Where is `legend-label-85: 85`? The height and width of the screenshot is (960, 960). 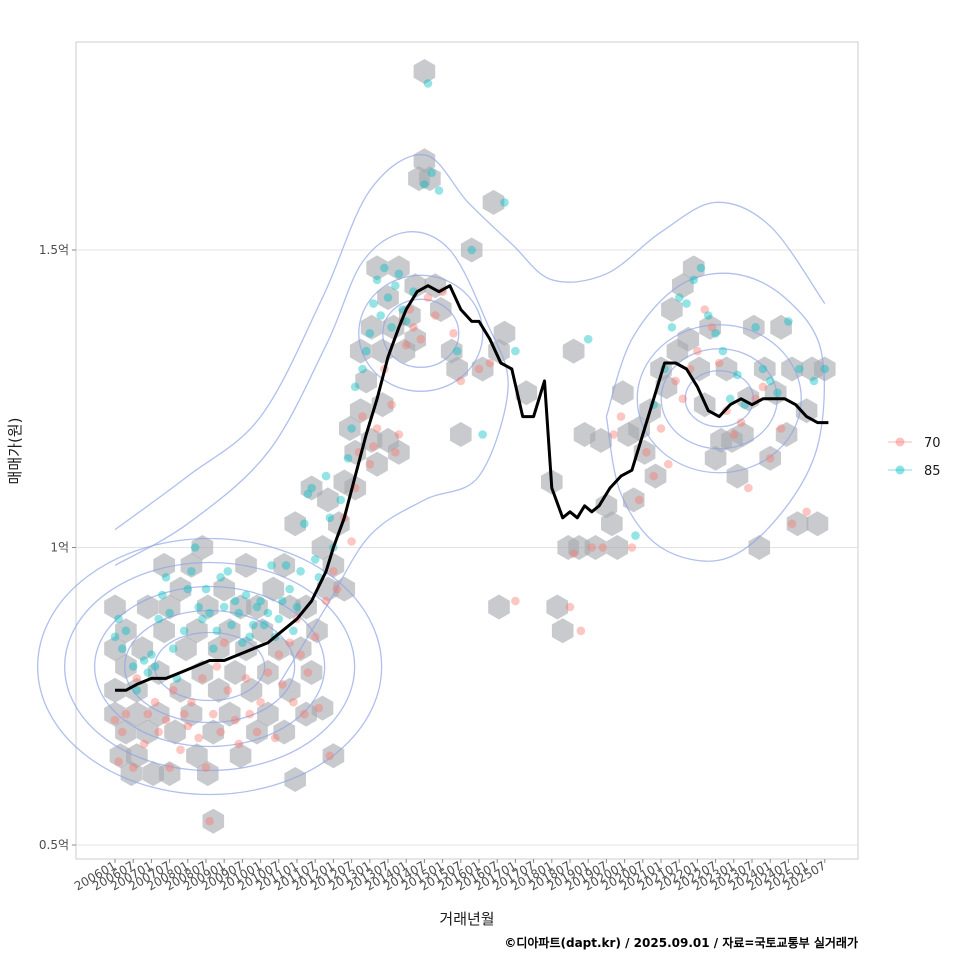 legend-label-85: 85 is located at coordinates (932, 471).